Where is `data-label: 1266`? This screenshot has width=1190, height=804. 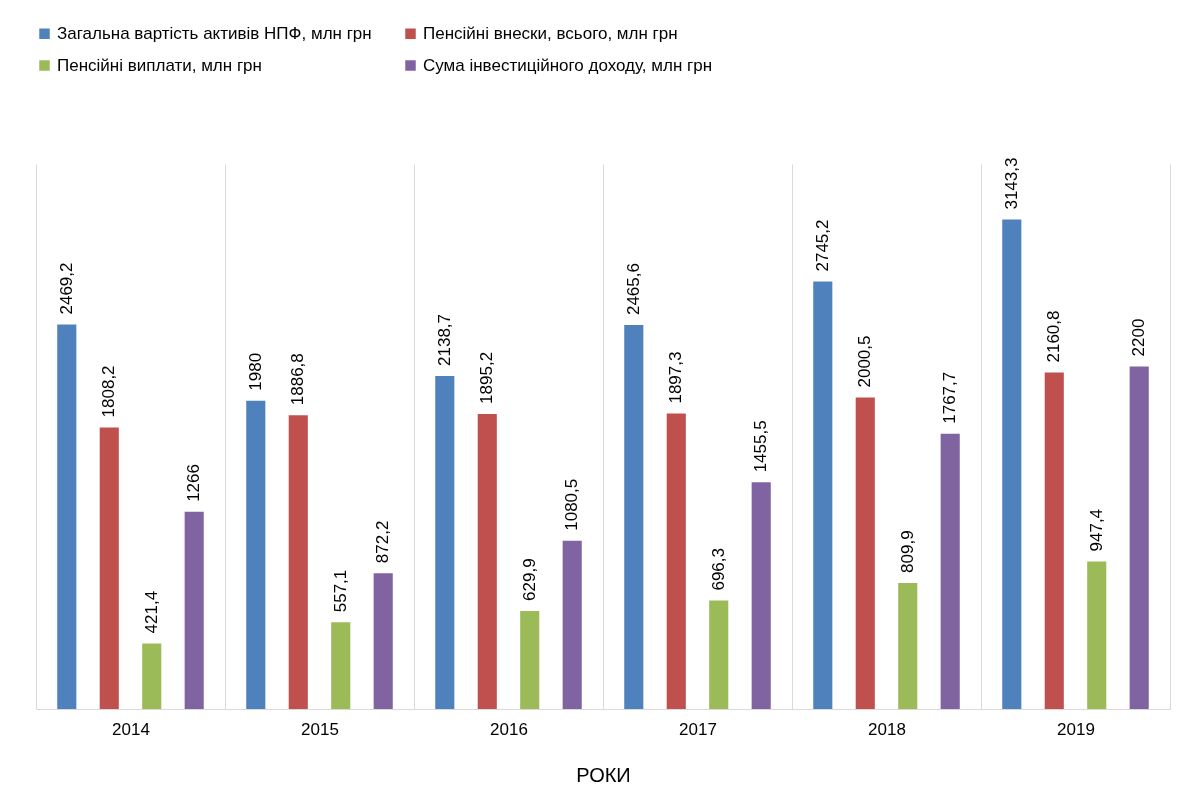 data-label: 1266 is located at coordinates (194, 483).